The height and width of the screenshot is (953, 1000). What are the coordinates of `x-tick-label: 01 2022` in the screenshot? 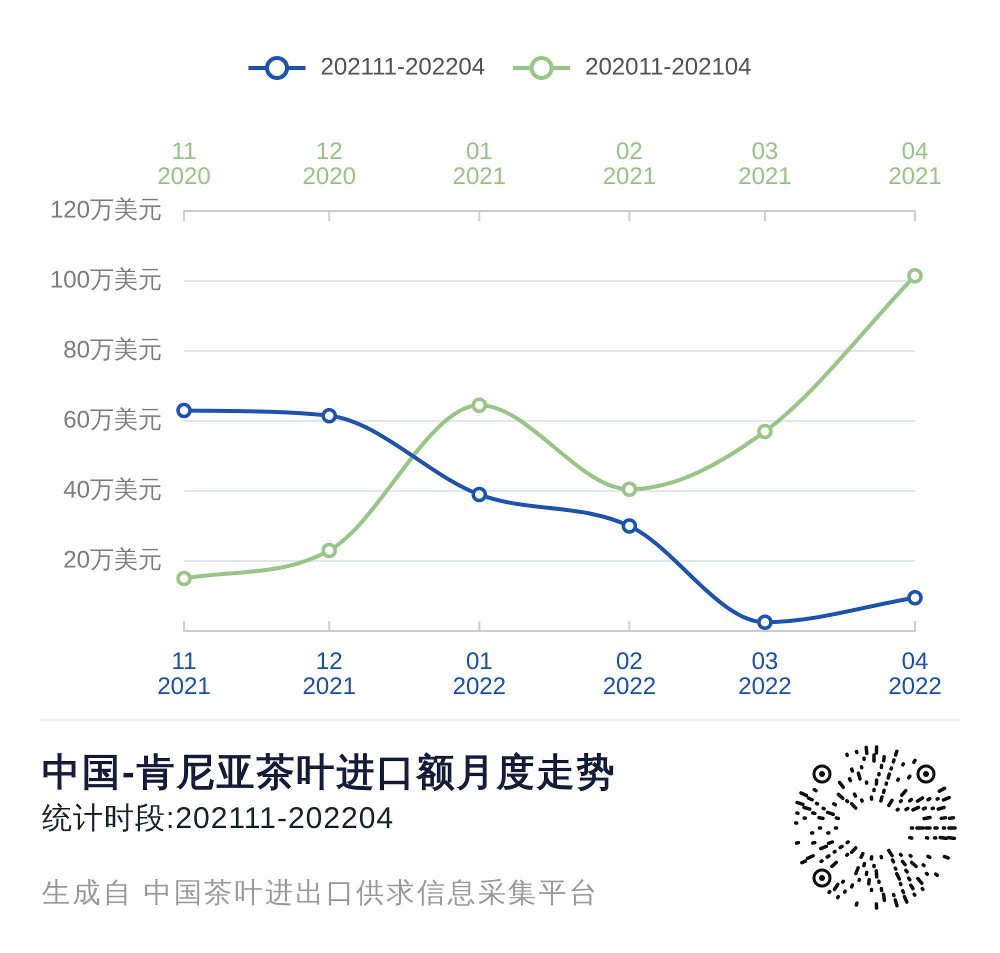 It's located at (479, 674).